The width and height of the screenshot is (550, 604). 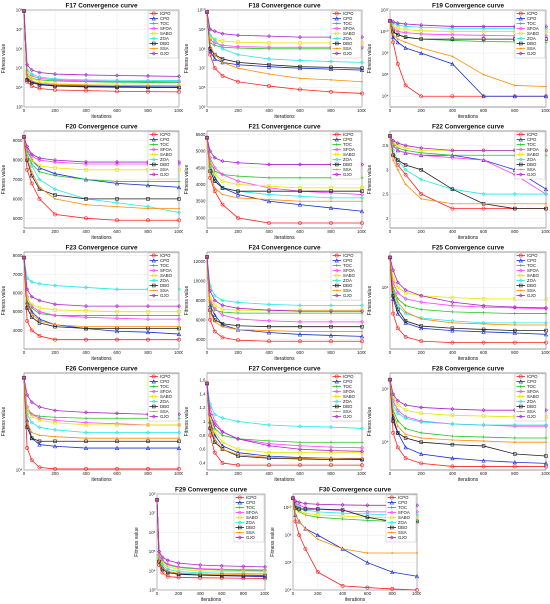 I want to click on x-tick-label: 200, so click(x=55, y=110).